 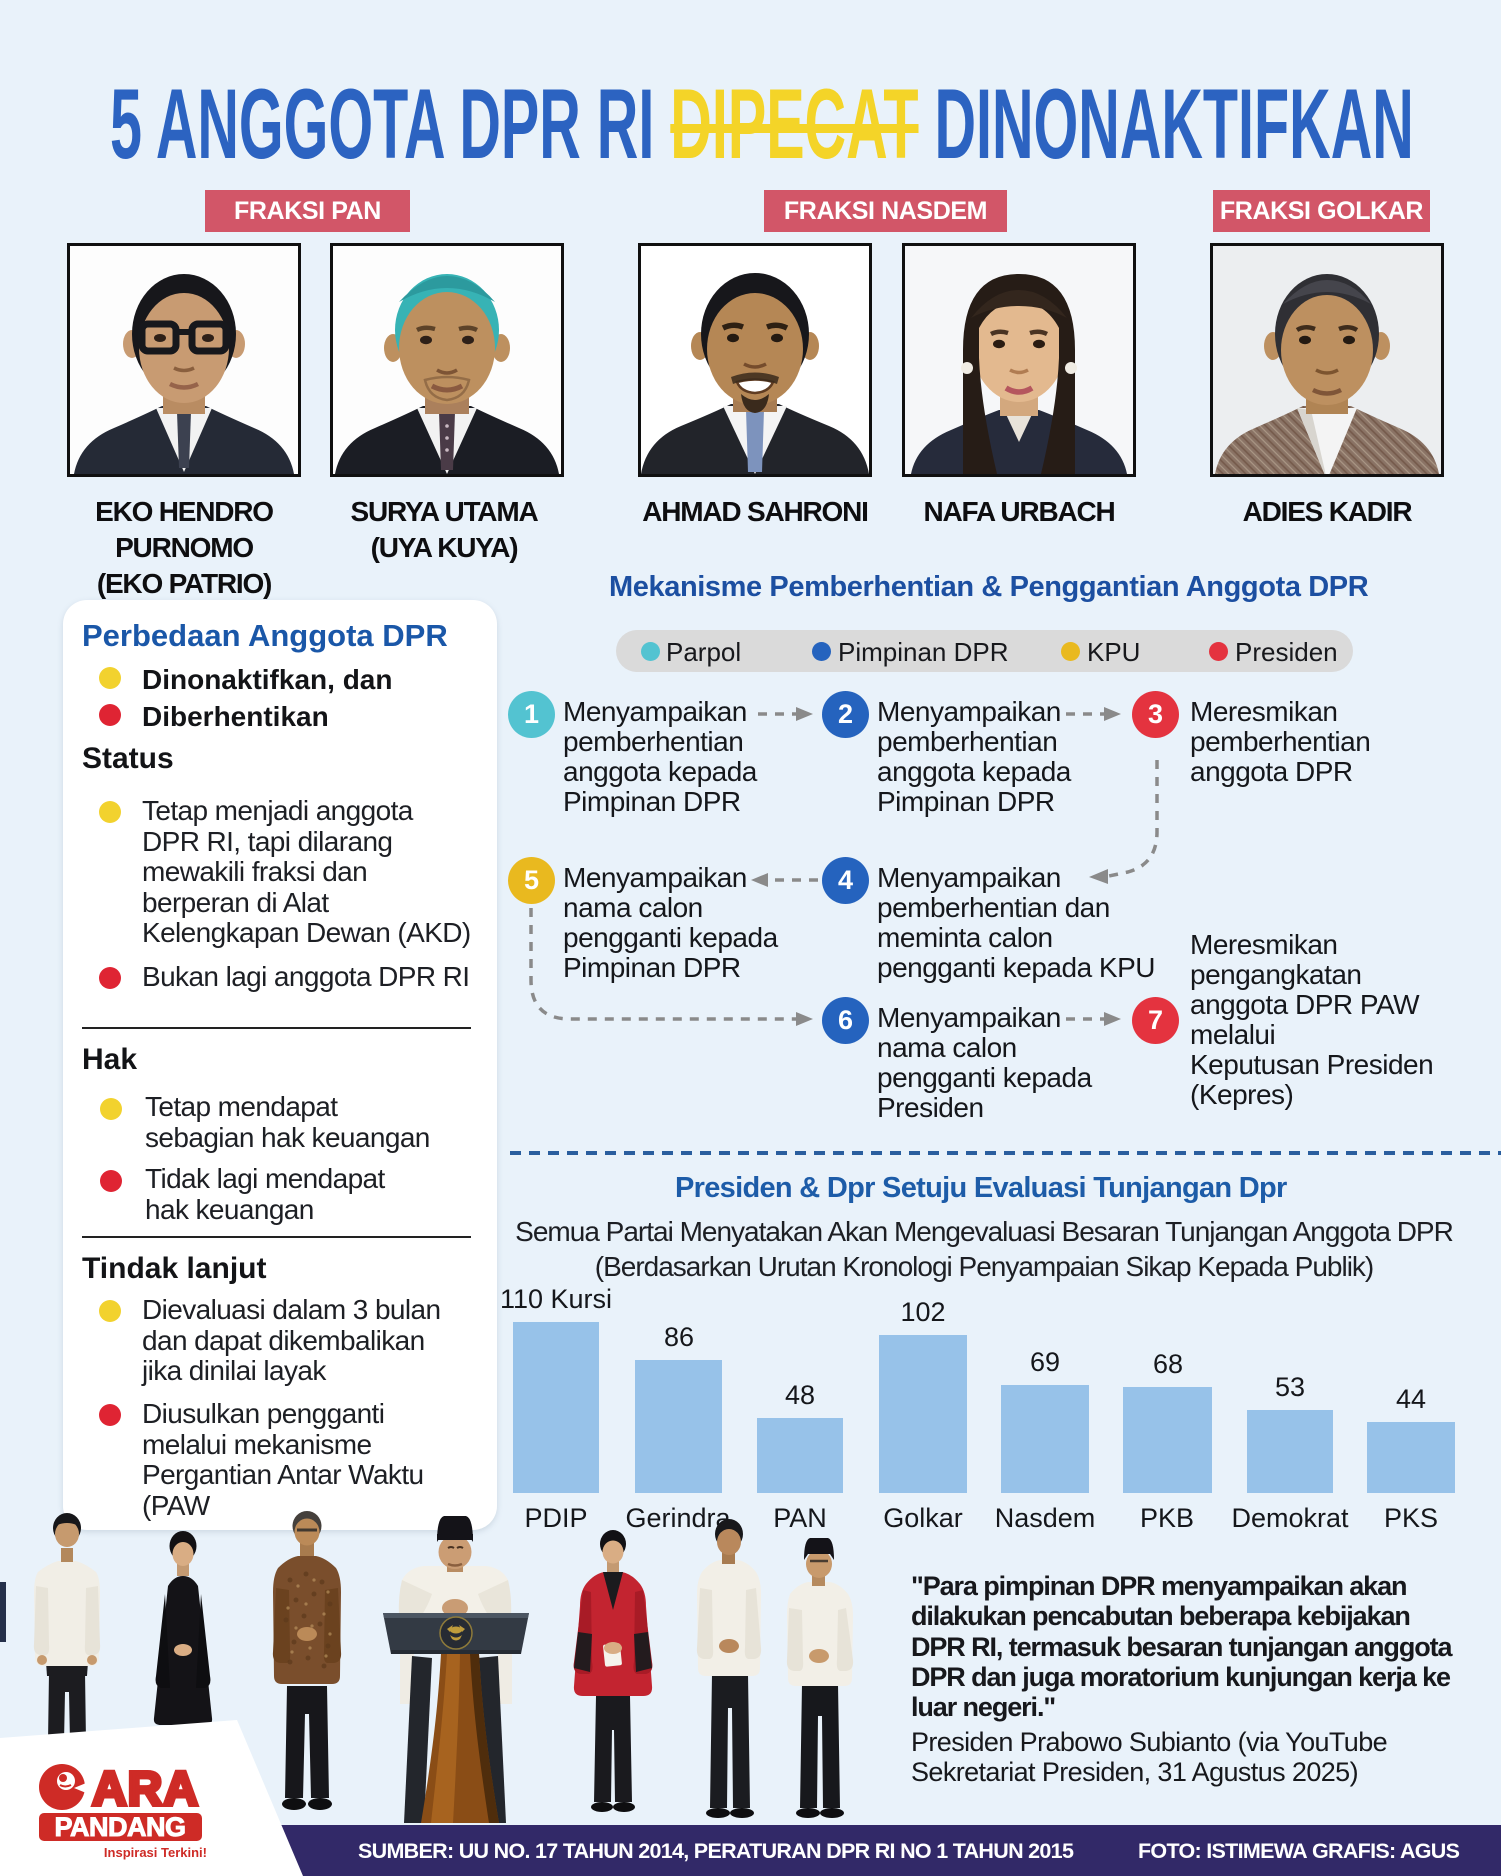 What do you see at coordinates (155, 1852) in the screenshot?
I see `svg-text: Inspirasi Terkini!` at bounding box center [155, 1852].